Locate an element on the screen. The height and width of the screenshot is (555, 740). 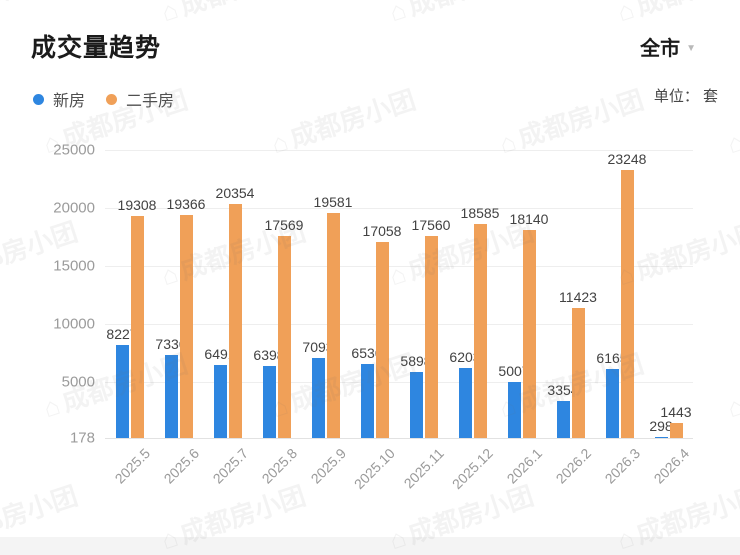
bar-pair: 5007 18140 is located at coordinates (523, 324).